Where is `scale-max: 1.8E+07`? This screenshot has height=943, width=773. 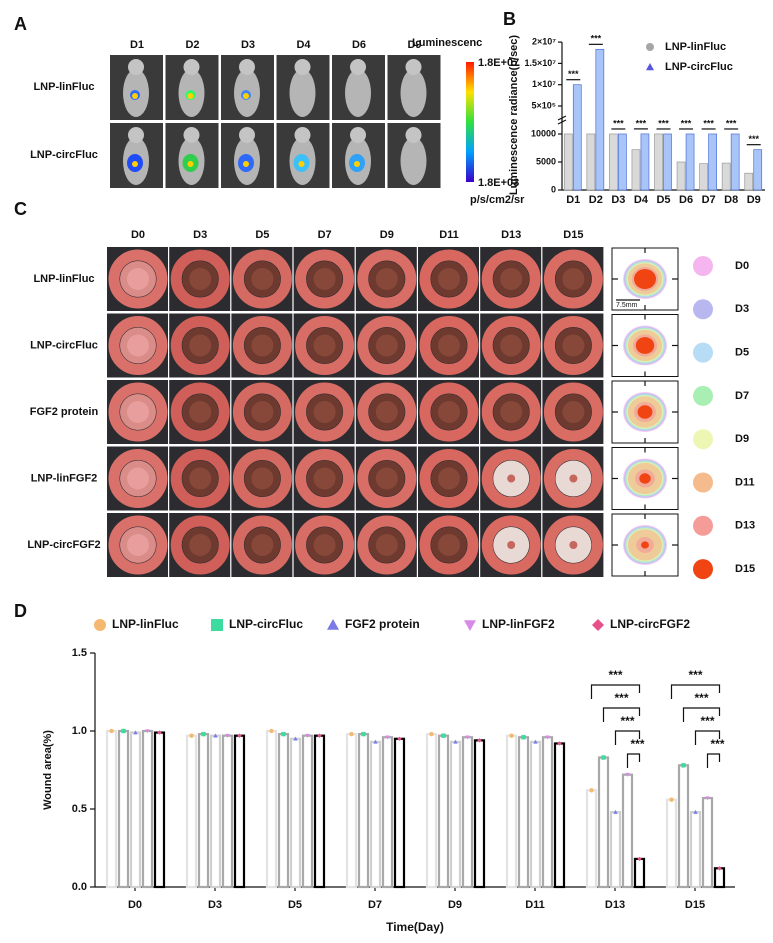
scale-max: 1.8E+07 is located at coordinates (498, 63).